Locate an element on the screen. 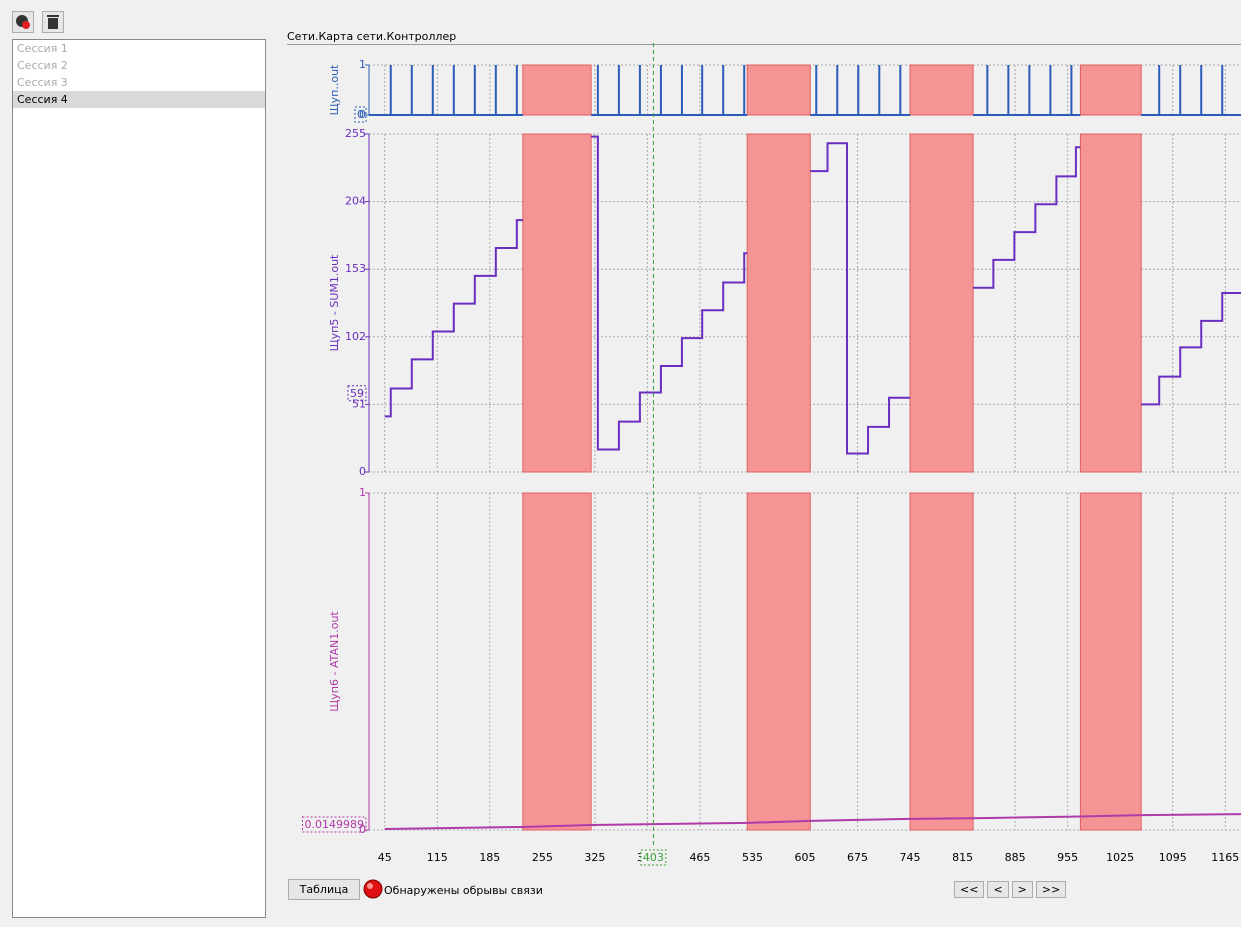 The width and height of the screenshot is (1241, 927). trash-icon is located at coordinates (53, 22).